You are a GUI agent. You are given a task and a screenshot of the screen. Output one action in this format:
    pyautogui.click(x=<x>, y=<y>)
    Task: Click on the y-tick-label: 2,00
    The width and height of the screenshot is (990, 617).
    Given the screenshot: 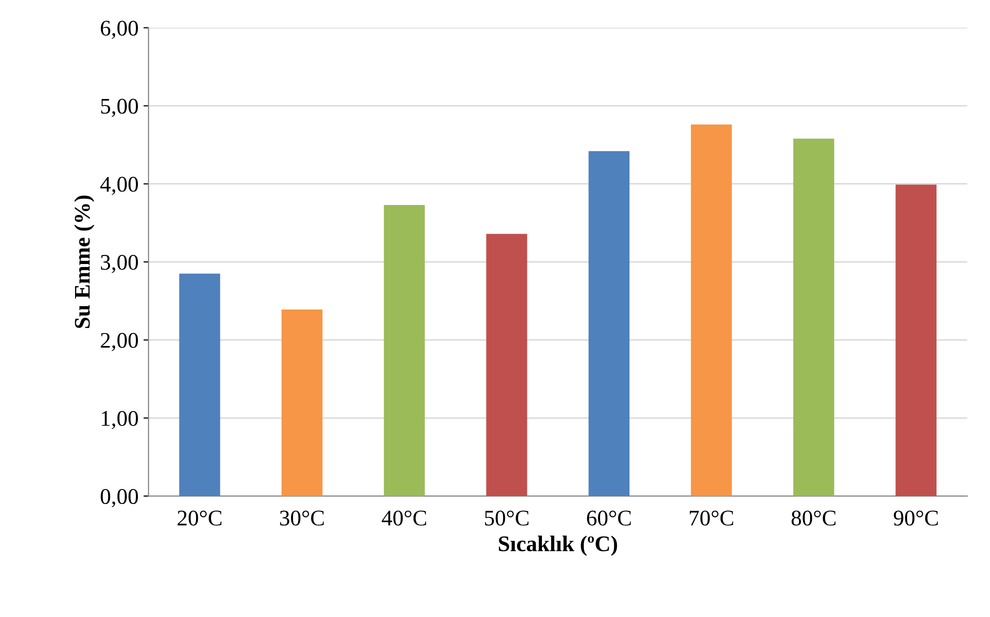 What is the action you would take?
    pyautogui.click(x=119, y=342)
    